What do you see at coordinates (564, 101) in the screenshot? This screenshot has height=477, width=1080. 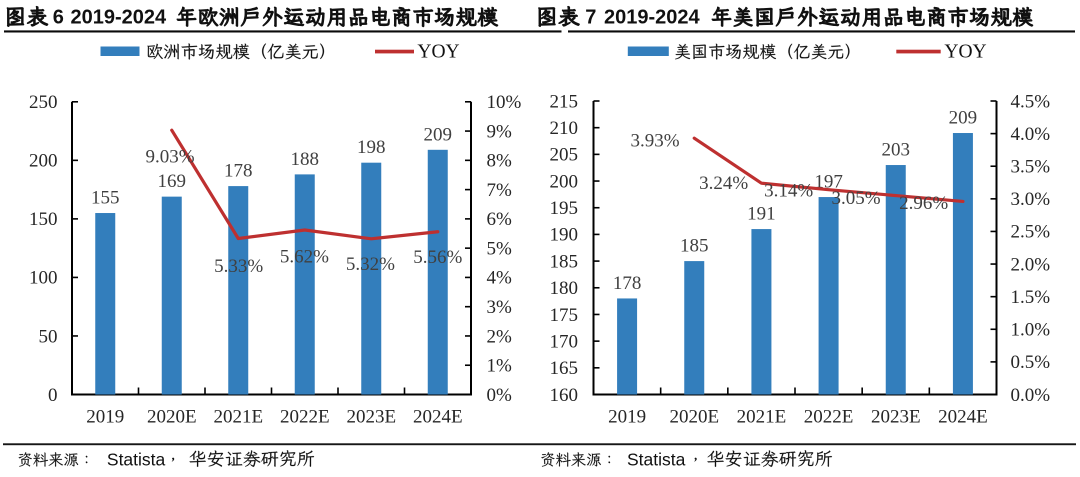 I see `svg-text: 215` at bounding box center [564, 101].